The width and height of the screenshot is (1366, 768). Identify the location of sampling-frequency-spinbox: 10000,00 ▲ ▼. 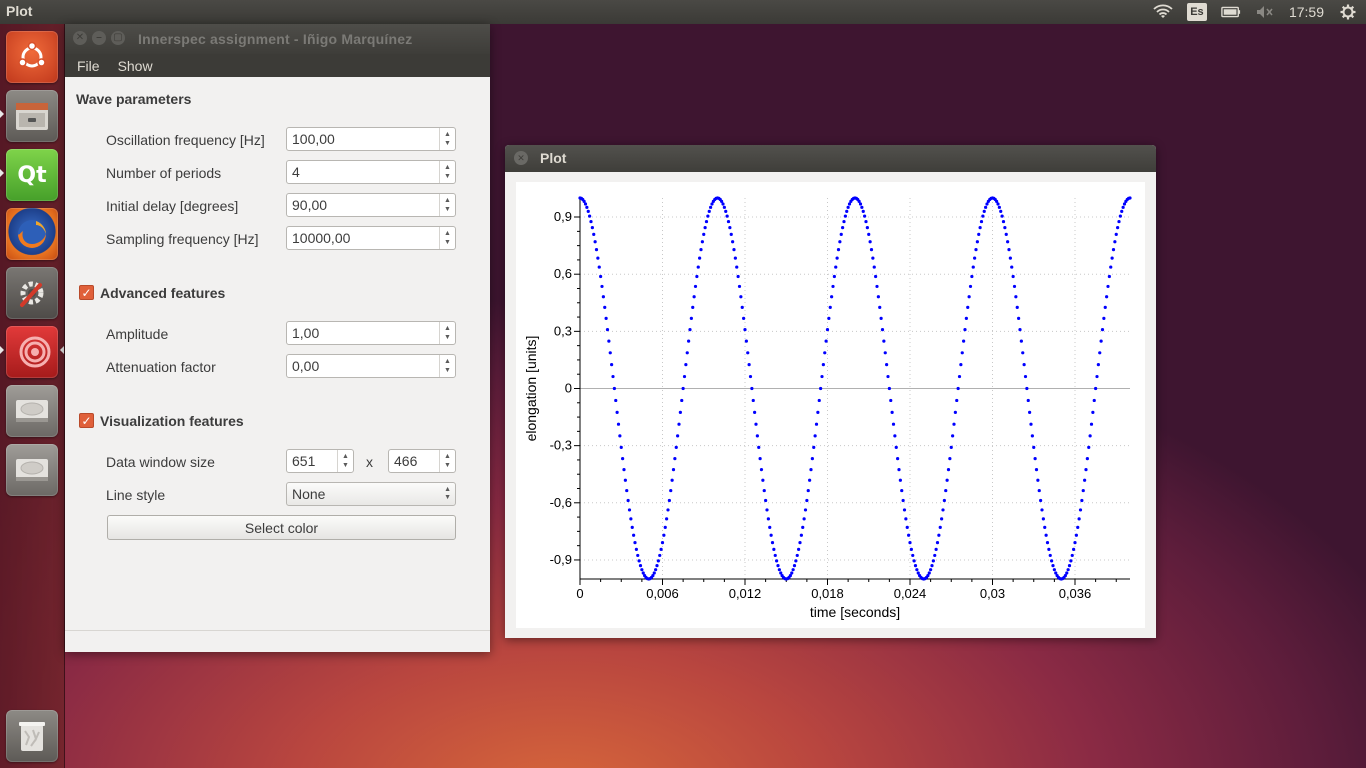
(371, 238).